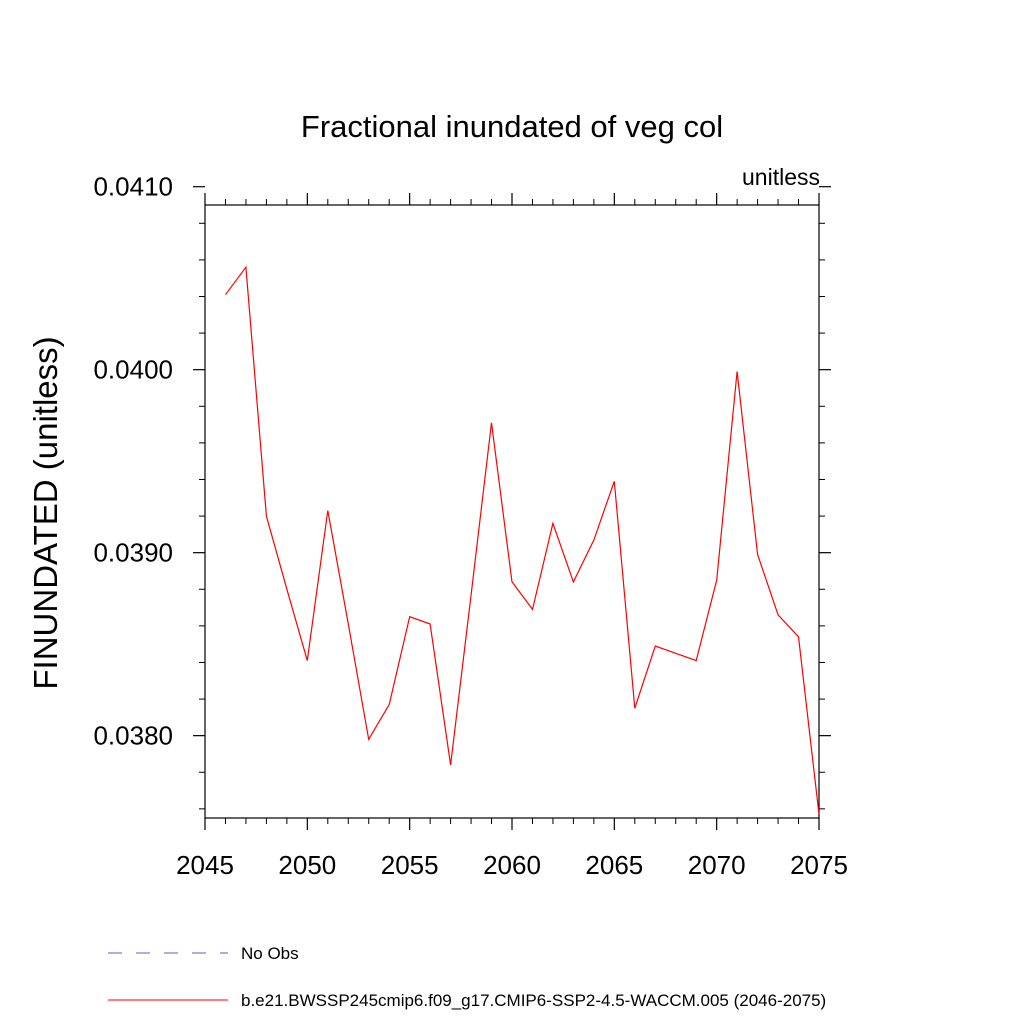 This screenshot has width=1024, height=1024. Describe the element at coordinates (270, 953) in the screenshot. I see `legend-label: No Obs` at that location.